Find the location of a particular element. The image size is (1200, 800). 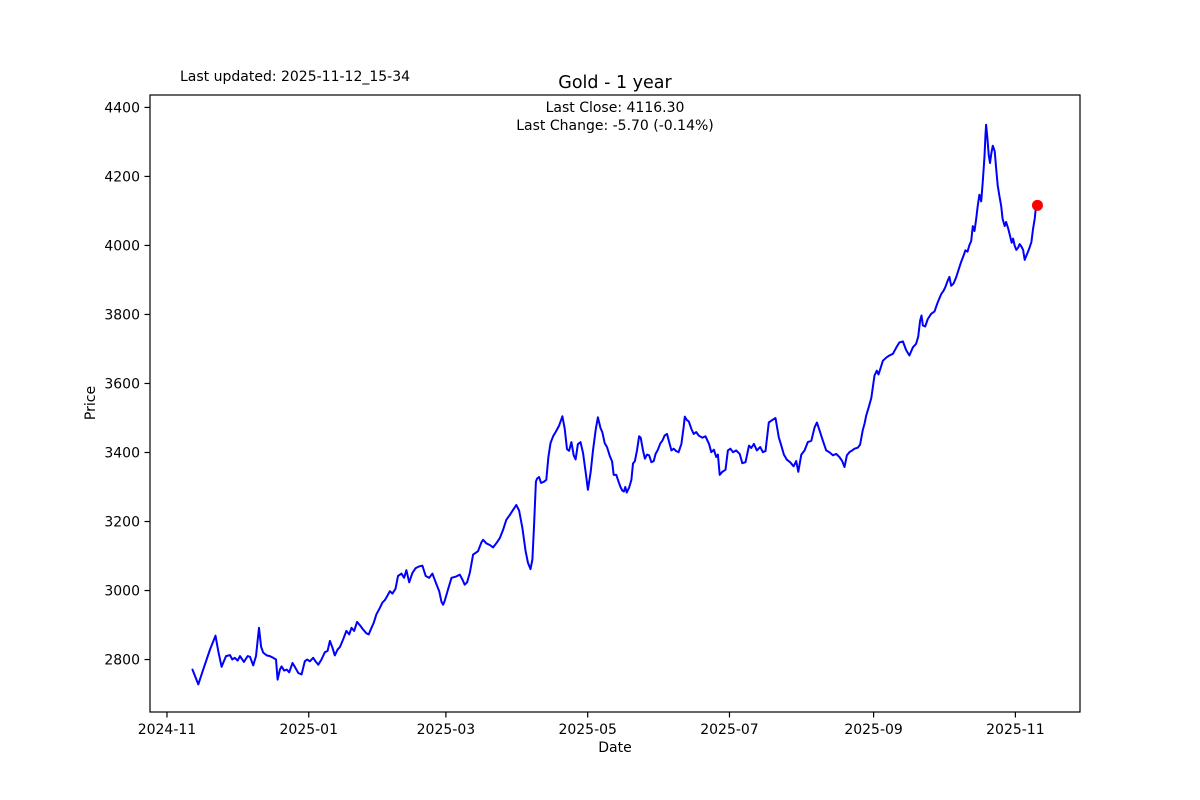

x-tick-label: 2024-11 is located at coordinates (167, 730).